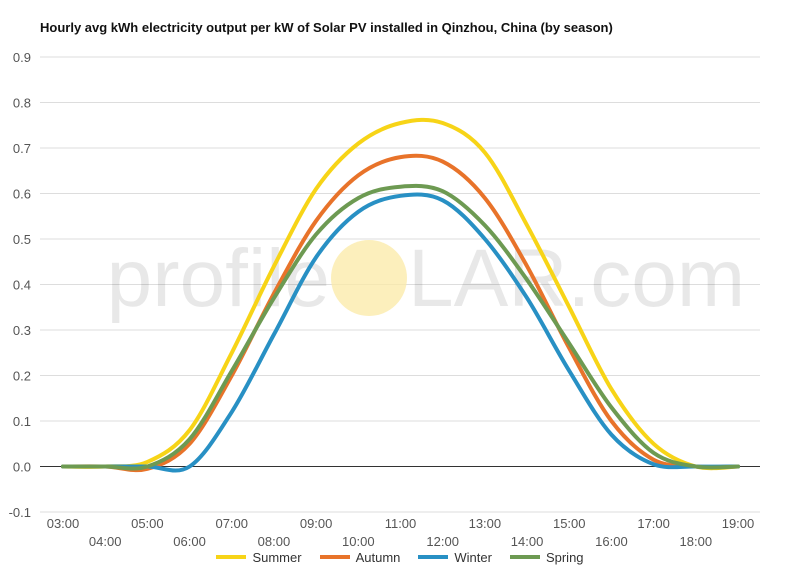 The height and width of the screenshot is (570, 800). What do you see at coordinates (358, 541) in the screenshot?
I see `x-tick-label: 10:00` at bounding box center [358, 541].